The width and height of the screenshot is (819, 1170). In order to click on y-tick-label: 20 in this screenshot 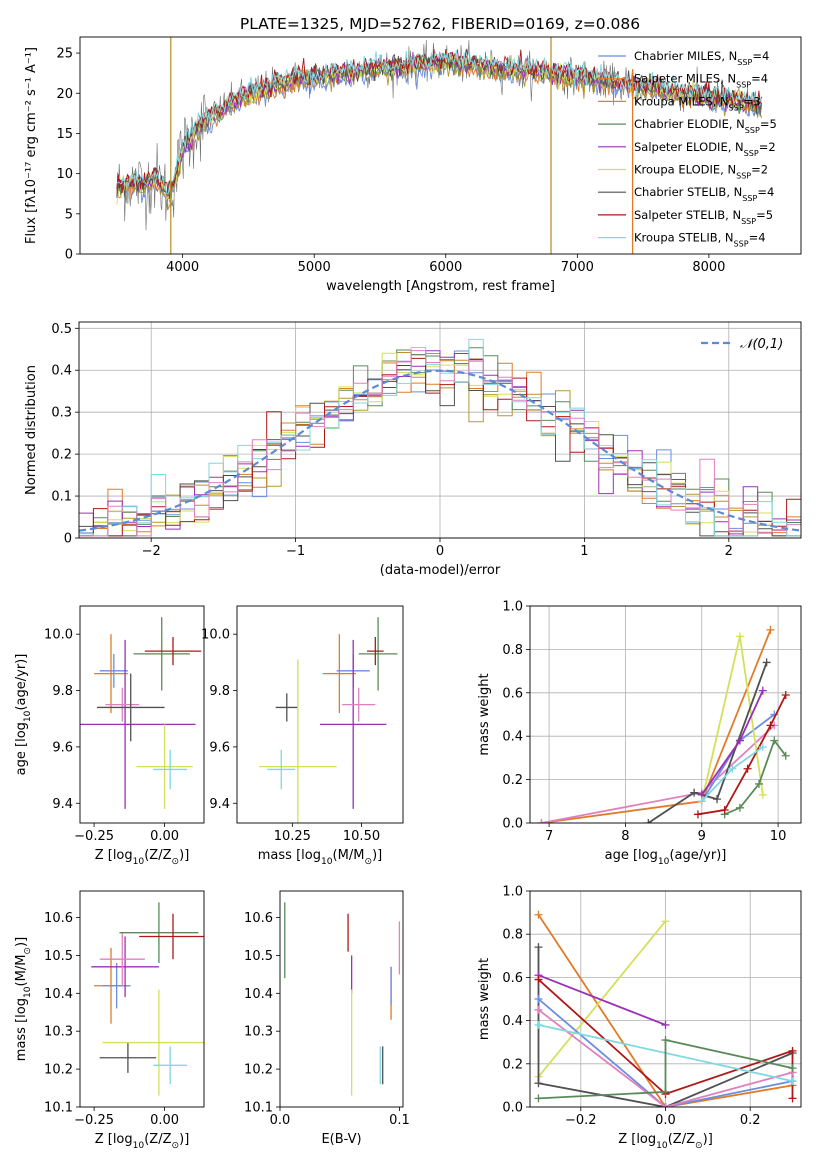, I will do `click(64, 94)`.